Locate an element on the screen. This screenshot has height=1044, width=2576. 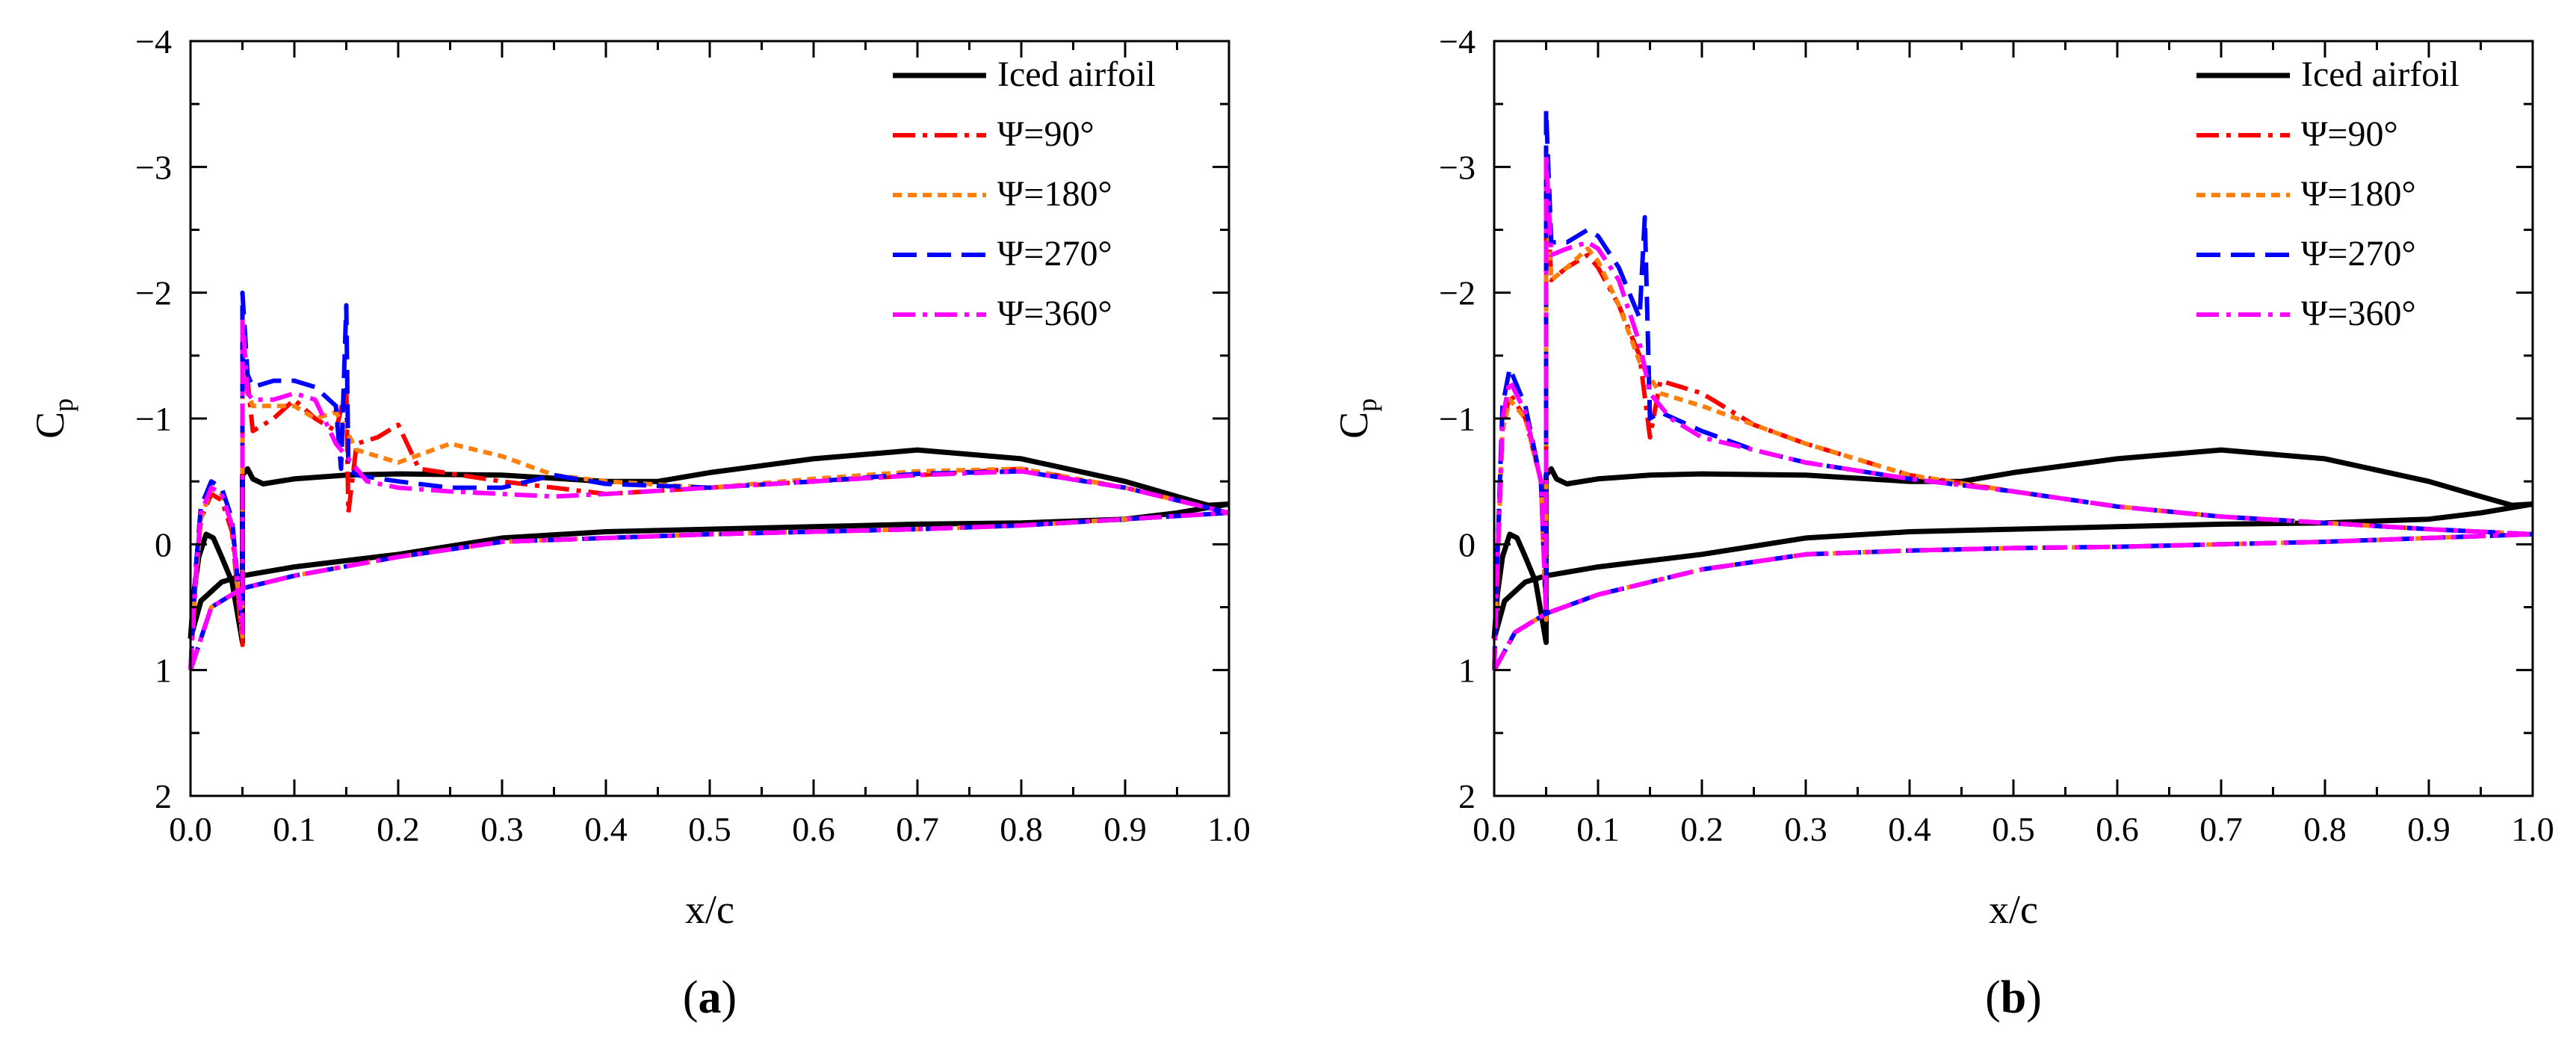
panel-label: (a) is located at coordinates (710, 998).